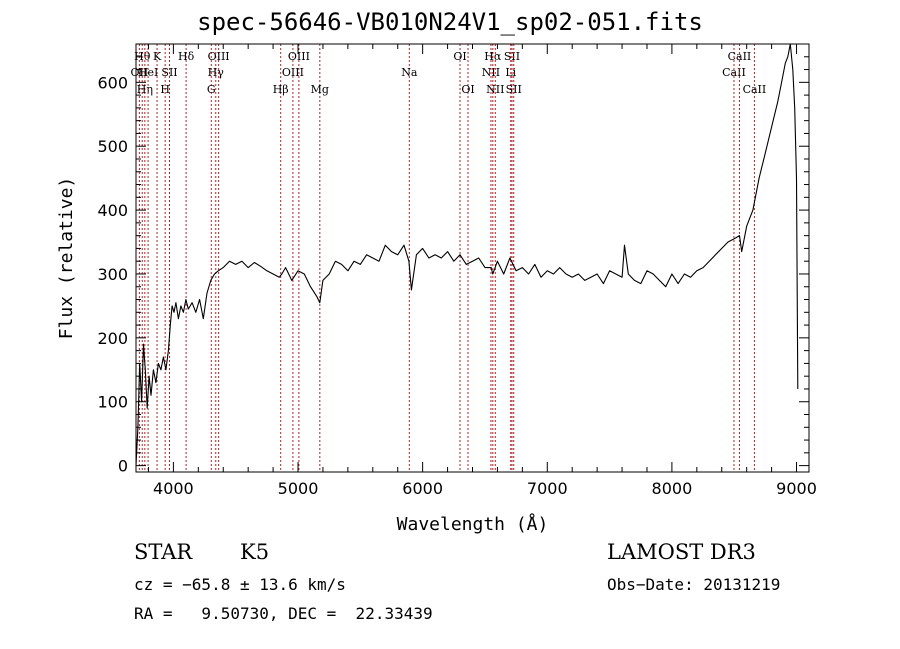 The width and height of the screenshot is (900, 649). I want to click on object-class: STAR, so click(163, 552).